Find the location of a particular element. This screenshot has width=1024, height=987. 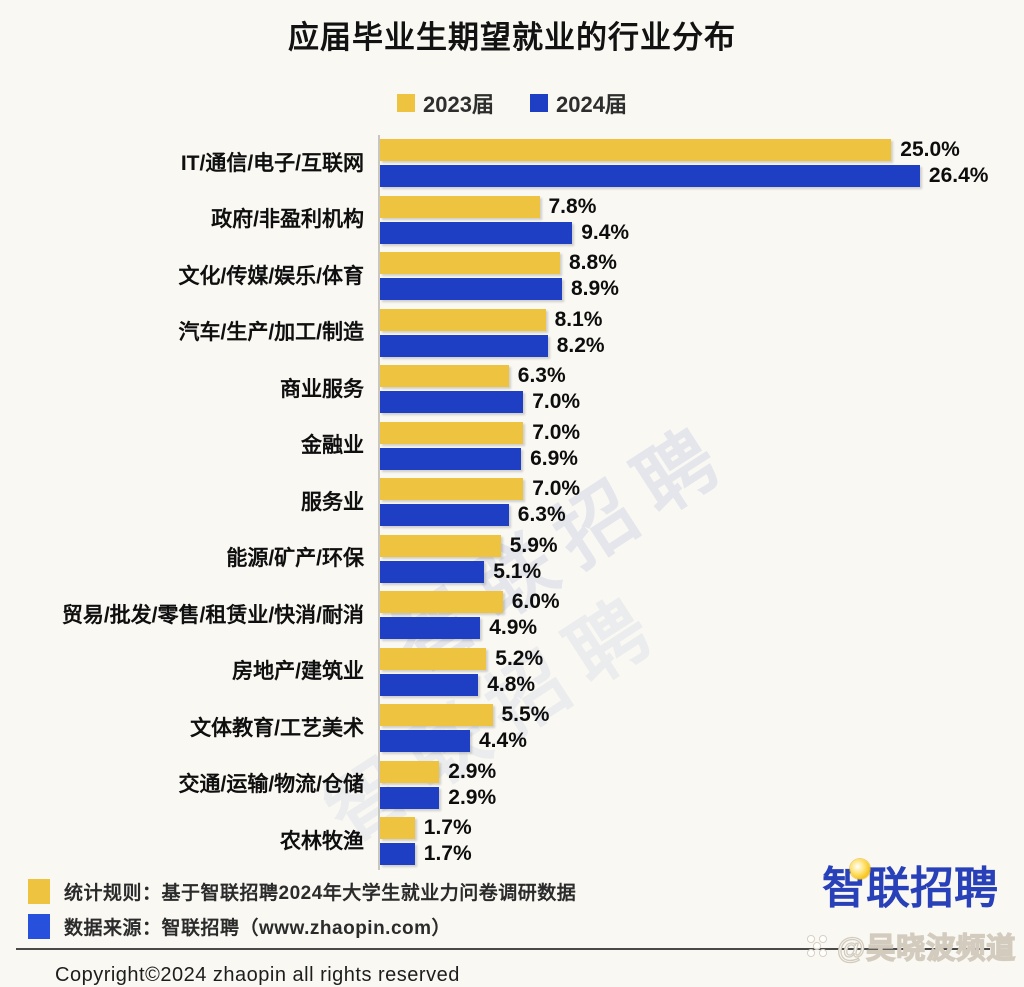

note-swatch-blue is located at coordinates (39, 926).